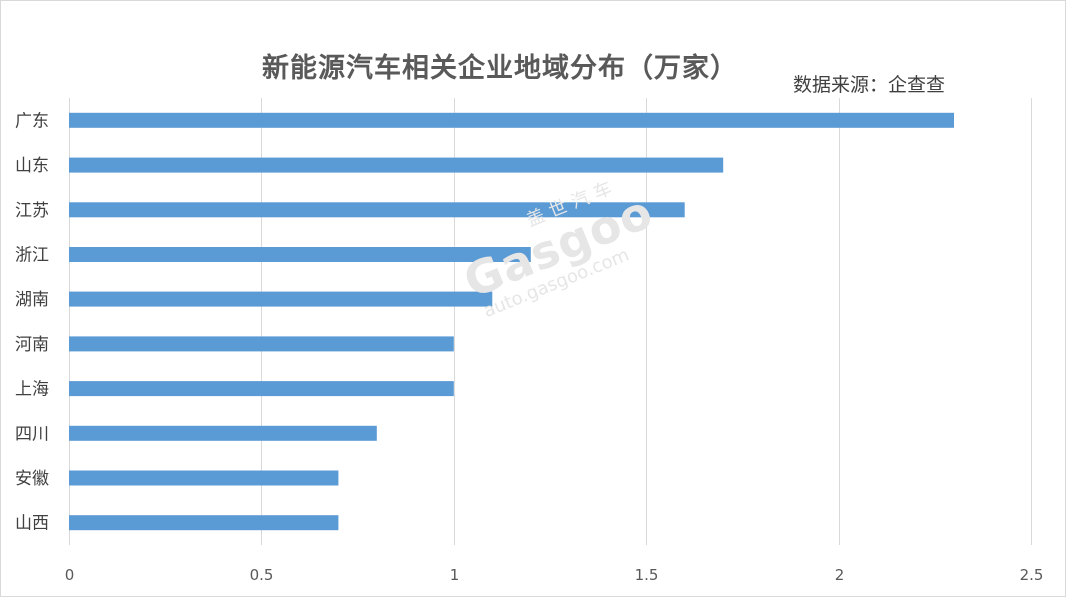 The height and width of the screenshot is (597, 1066). I want to click on category-label: 河南, so click(32, 345).